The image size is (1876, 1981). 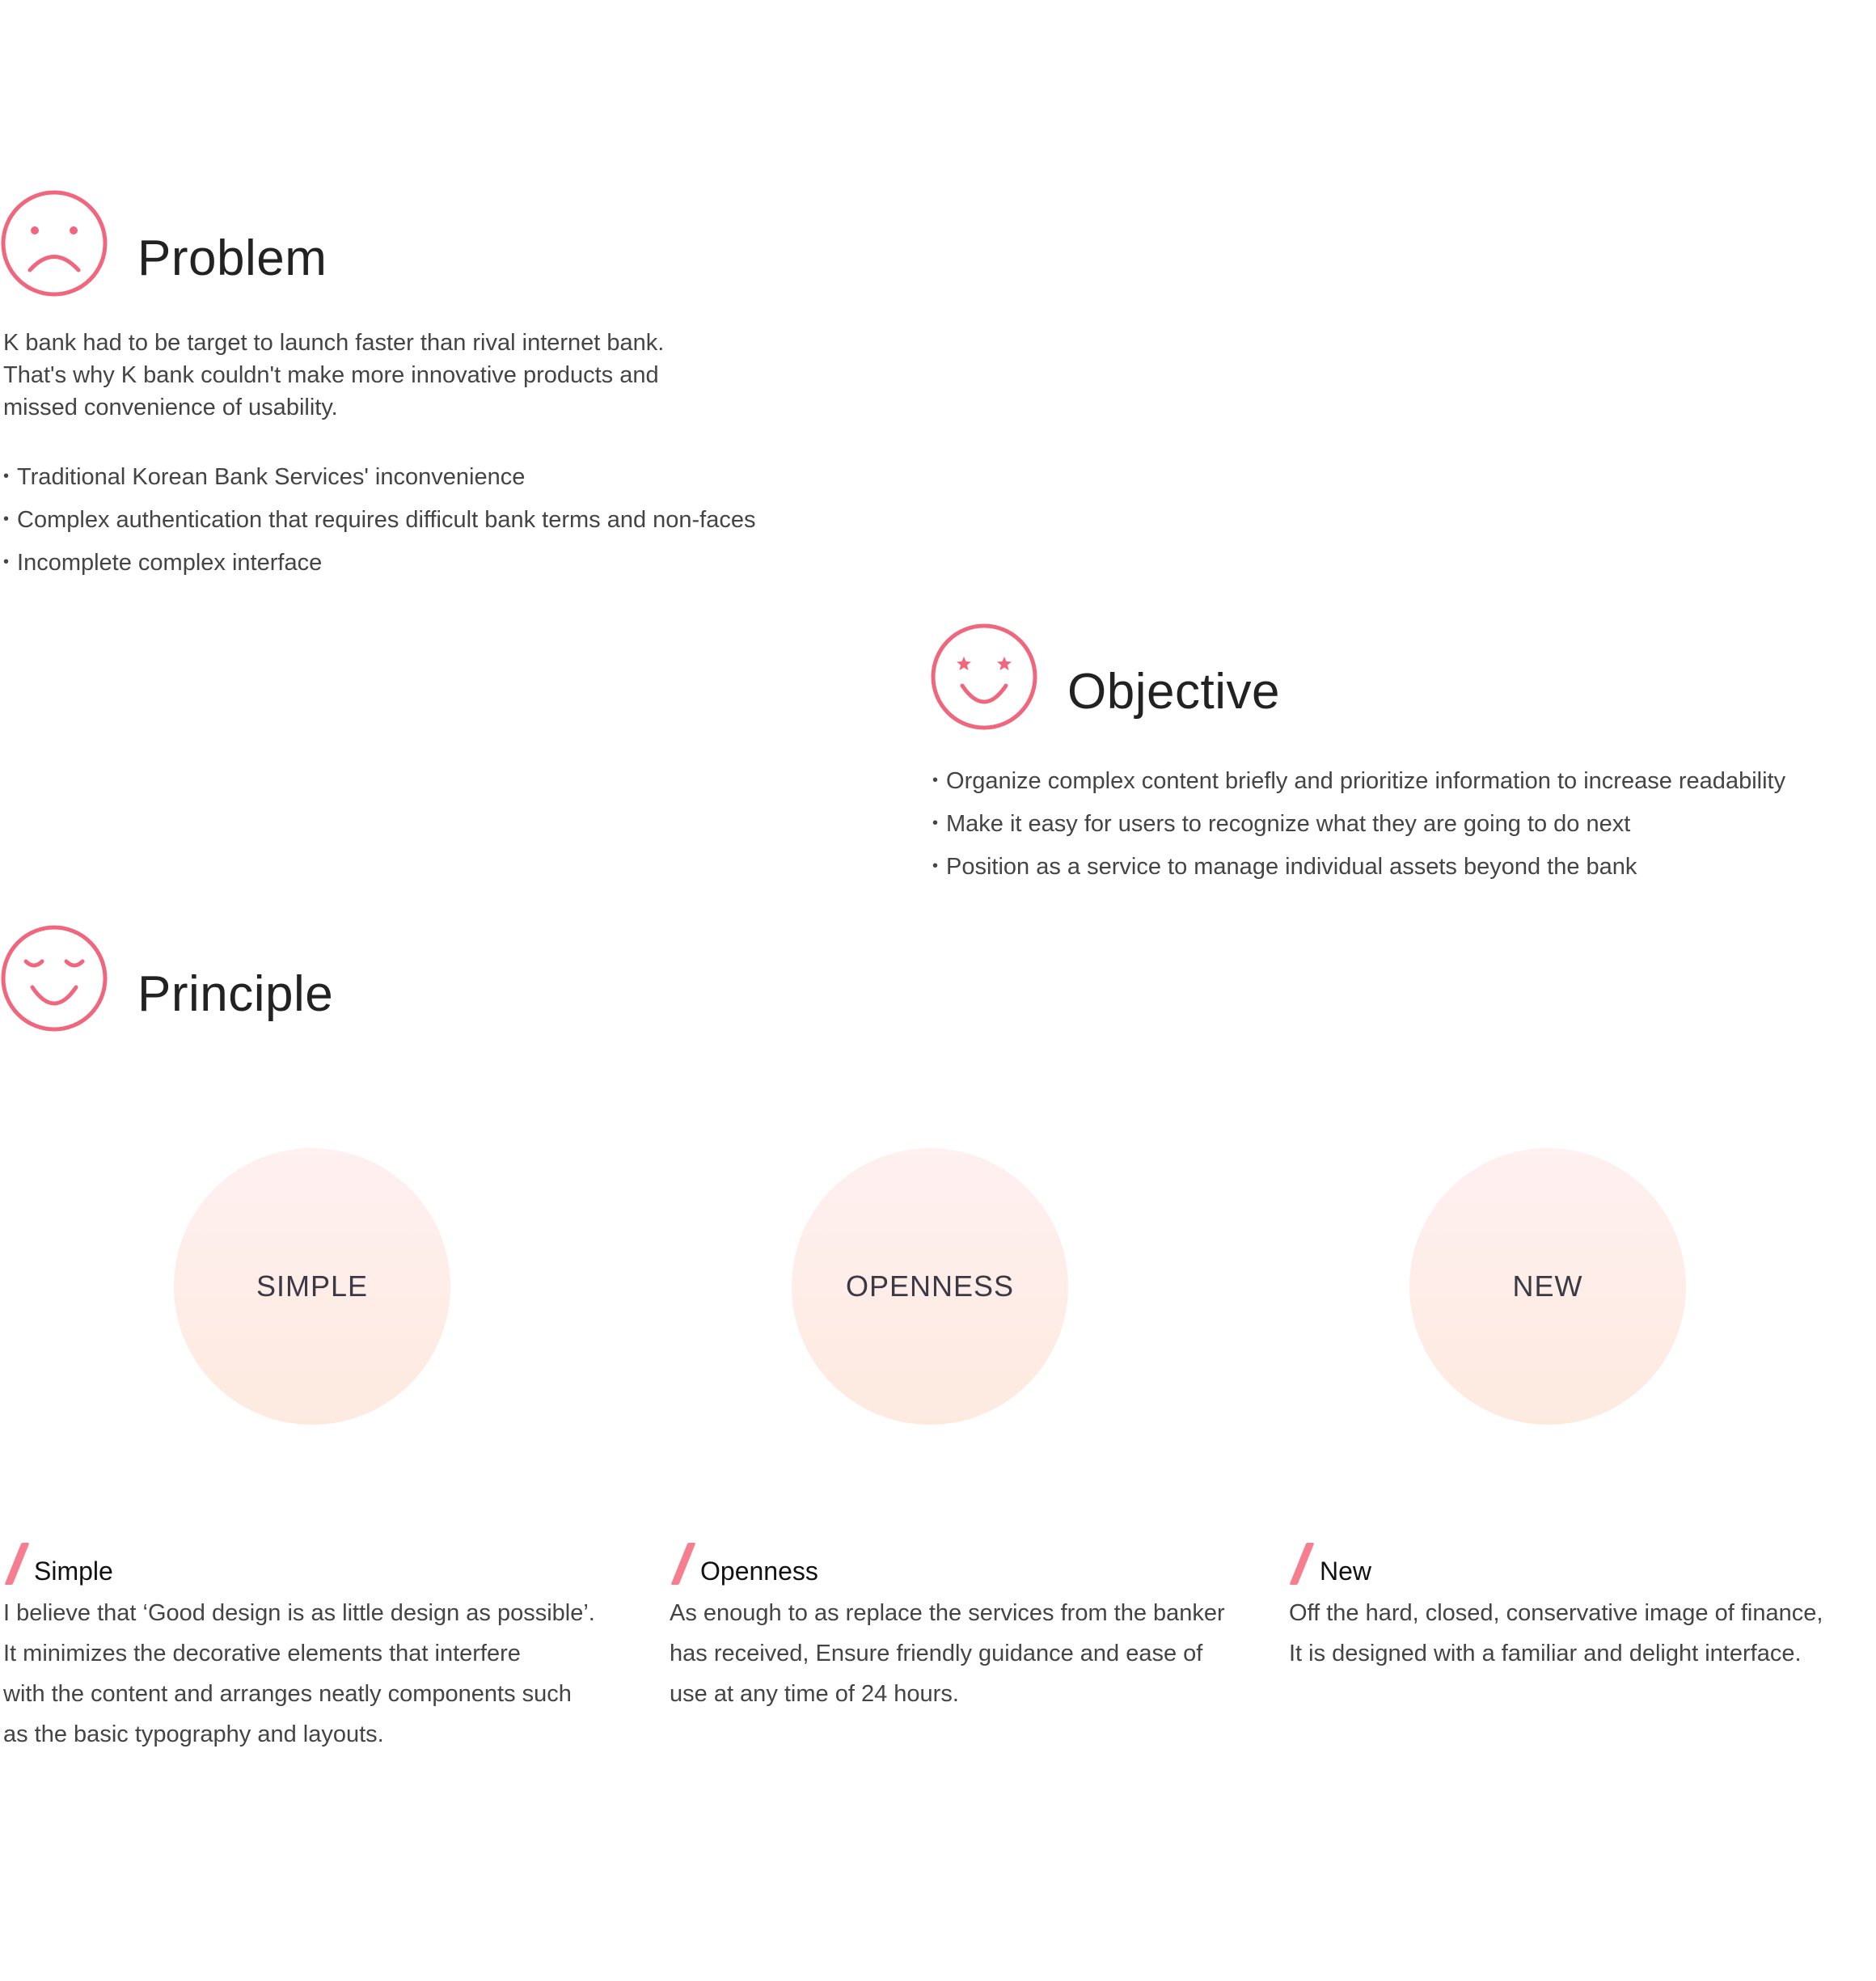 What do you see at coordinates (54, 243) in the screenshot?
I see `sad-face-icon` at bounding box center [54, 243].